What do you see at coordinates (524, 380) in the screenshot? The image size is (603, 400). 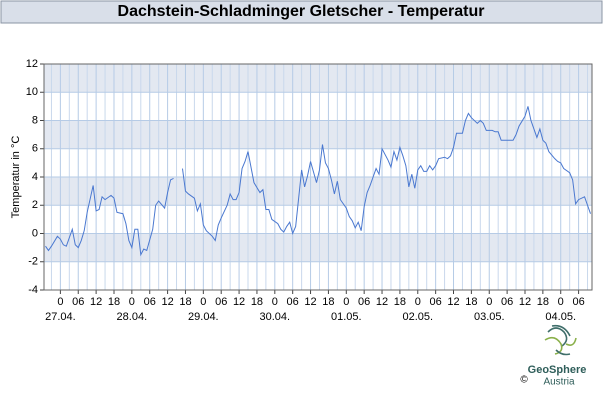 I see `copyright: ©` at bounding box center [524, 380].